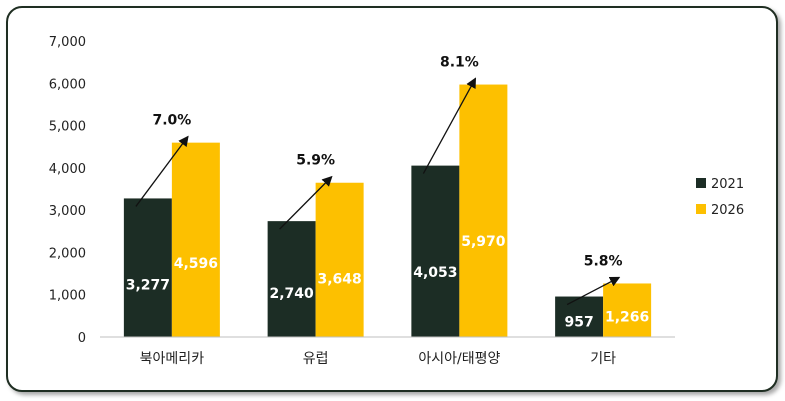 The height and width of the screenshot is (401, 785). What do you see at coordinates (727, 210) in the screenshot?
I see `legend-label: 2026` at bounding box center [727, 210].